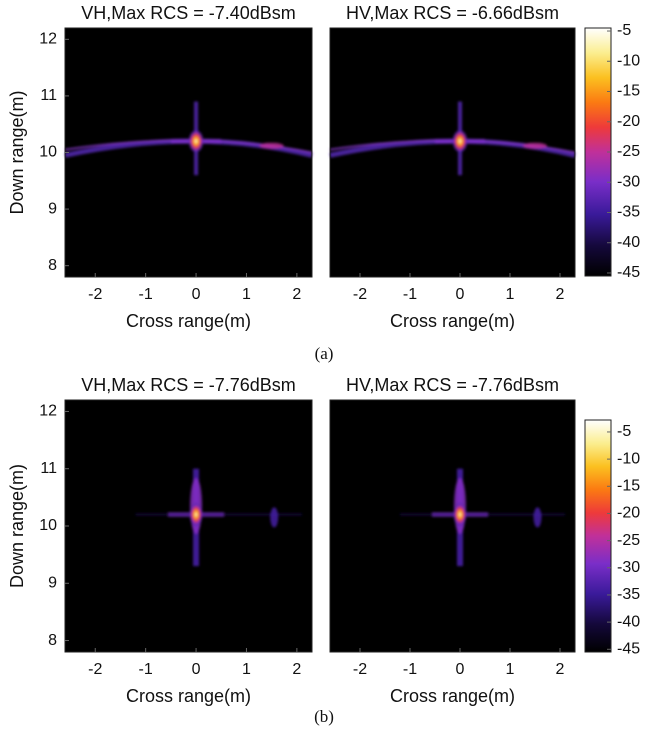 The width and height of the screenshot is (647, 746). I want to click on chart-title: HV,Max RCS = -6.66dBsm, so click(452, 13).